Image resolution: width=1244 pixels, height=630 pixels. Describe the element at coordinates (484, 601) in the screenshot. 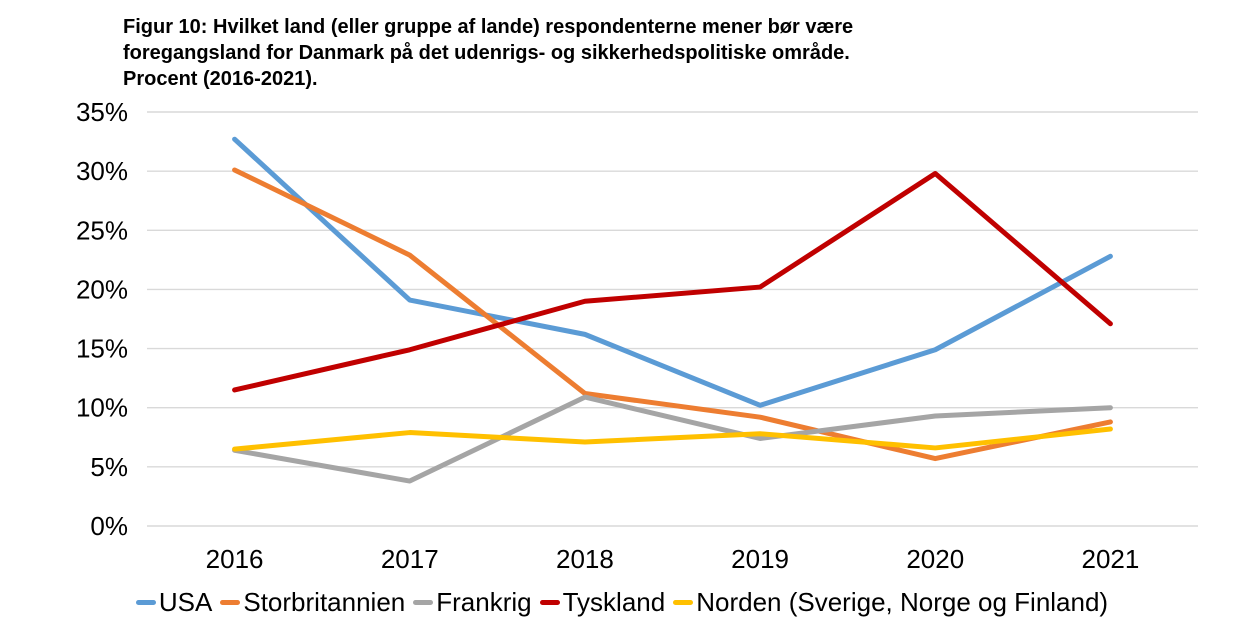

I see `legend-label-frankrig: Frankrig` at that location.